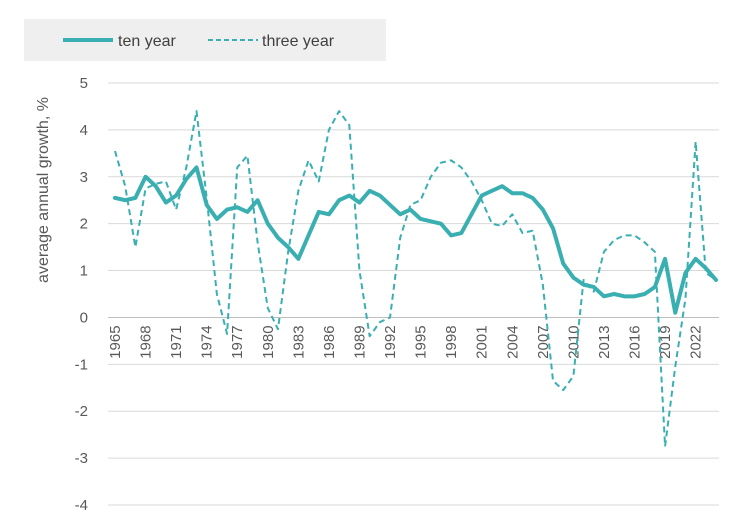 This screenshot has width=750, height=532. I want to click on y-tick-label: -4, so click(81, 505).